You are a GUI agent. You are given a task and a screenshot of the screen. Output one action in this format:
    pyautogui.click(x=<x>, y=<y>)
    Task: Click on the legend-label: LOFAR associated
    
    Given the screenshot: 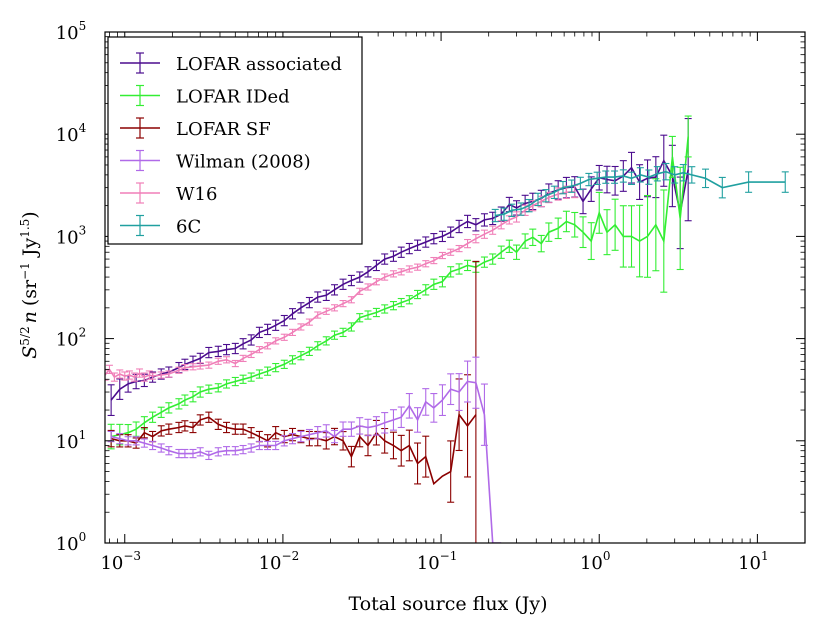 What is the action you would take?
    pyautogui.click(x=259, y=64)
    